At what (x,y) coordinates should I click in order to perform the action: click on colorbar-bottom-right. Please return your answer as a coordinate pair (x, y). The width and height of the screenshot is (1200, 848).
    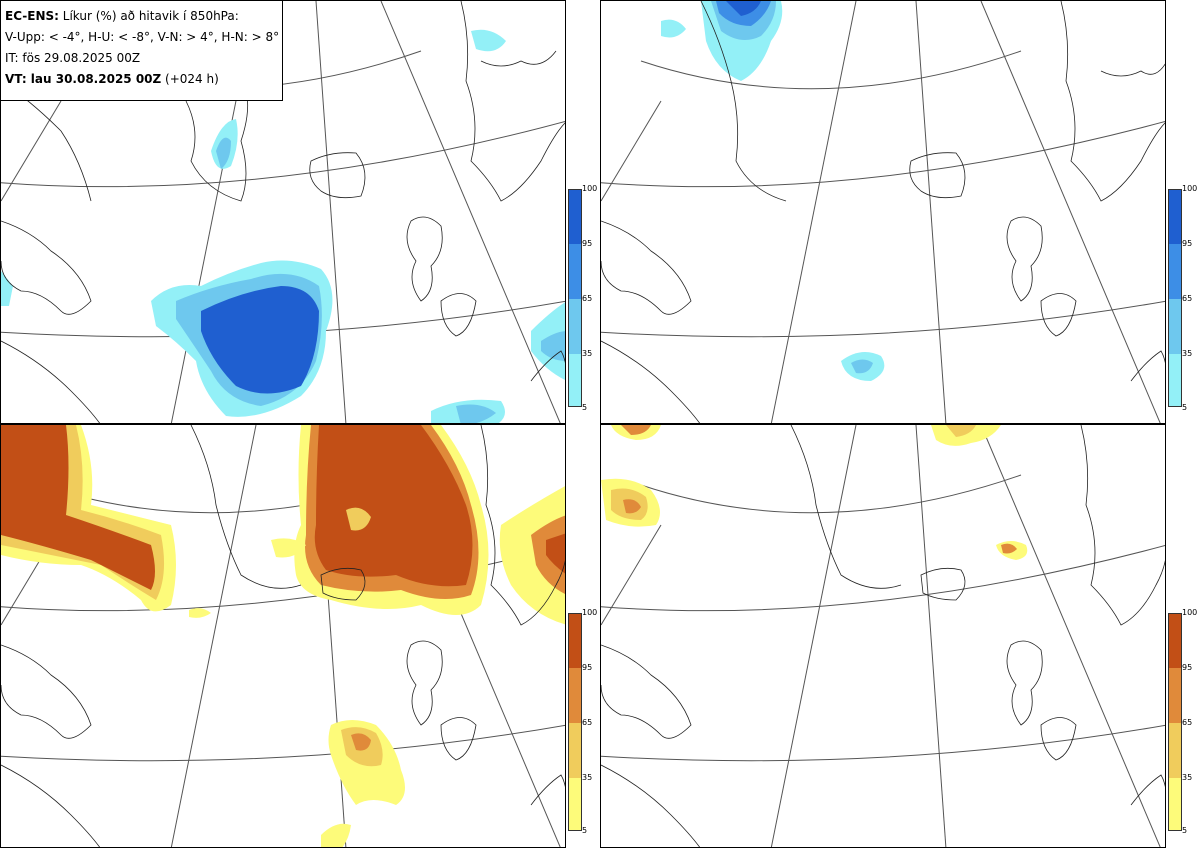
    Looking at the image, I should click on (1175, 722).